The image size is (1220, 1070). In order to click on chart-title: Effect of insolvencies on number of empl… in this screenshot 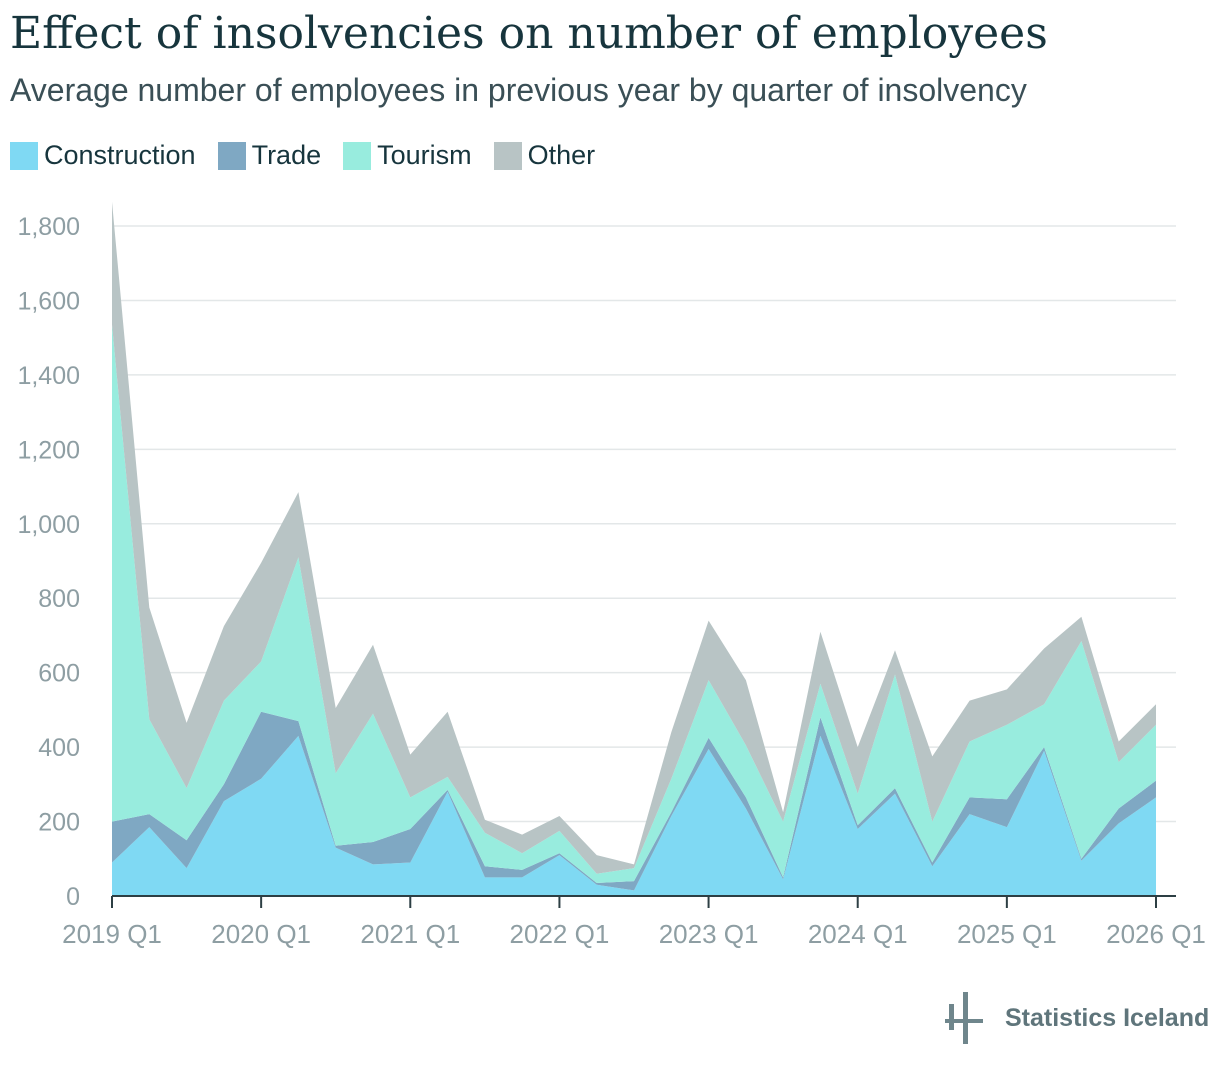, I will do `click(529, 33)`.